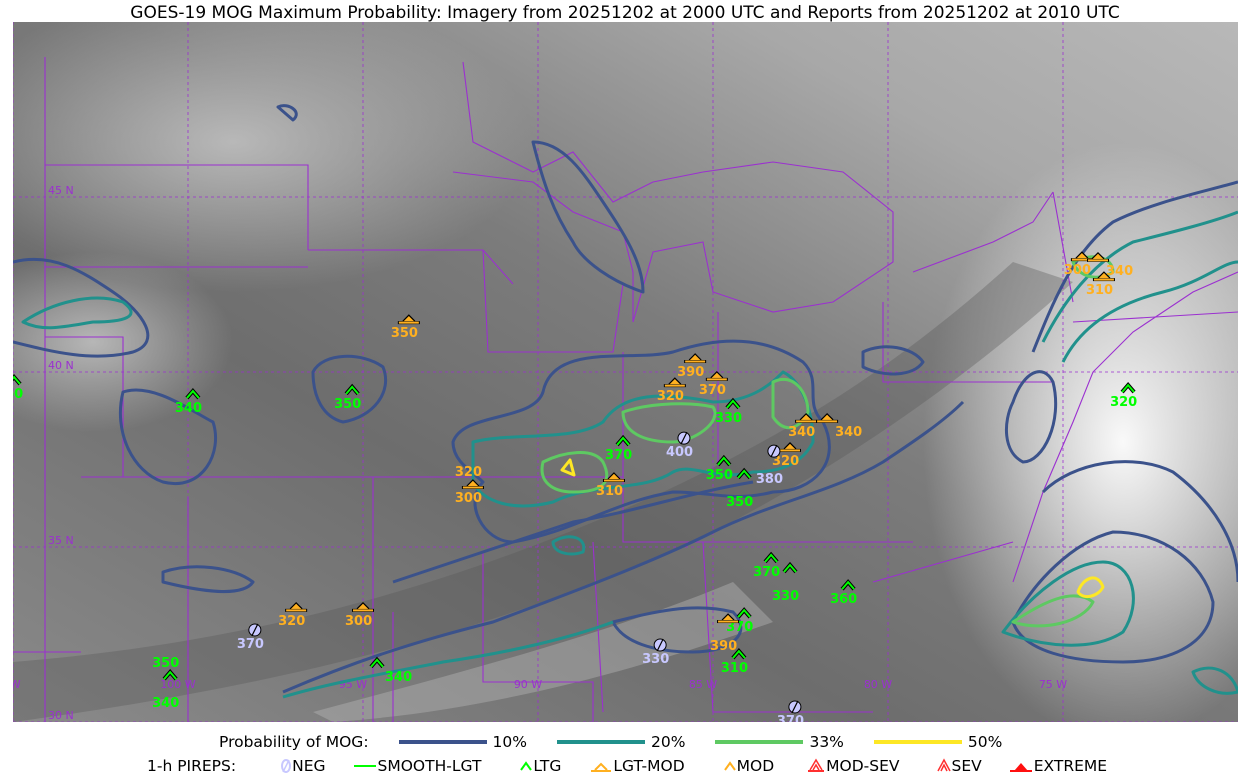  What do you see at coordinates (17, 684) in the screenshot?
I see `longitude-label: 105 W` at bounding box center [17, 684].